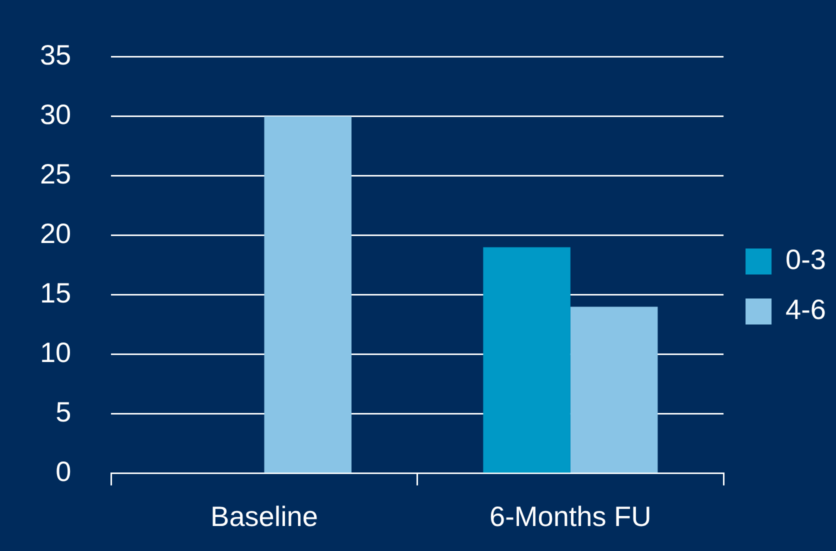  What do you see at coordinates (571, 516) in the screenshot?
I see `x-tick-label: 6-Months FU` at bounding box center [571, 516].